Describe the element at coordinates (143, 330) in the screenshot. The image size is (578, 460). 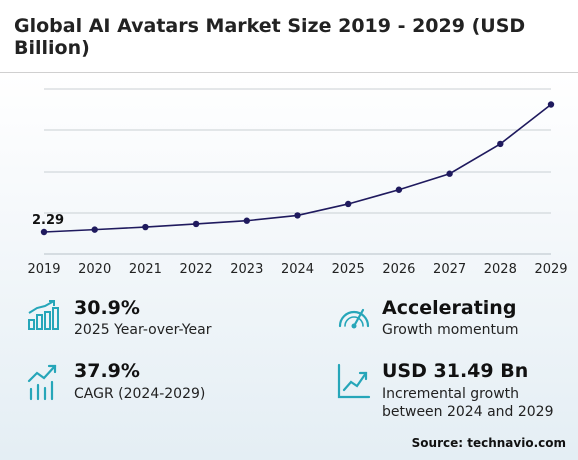
I see `stat-label: 2025 Year-over-Year` at that location.